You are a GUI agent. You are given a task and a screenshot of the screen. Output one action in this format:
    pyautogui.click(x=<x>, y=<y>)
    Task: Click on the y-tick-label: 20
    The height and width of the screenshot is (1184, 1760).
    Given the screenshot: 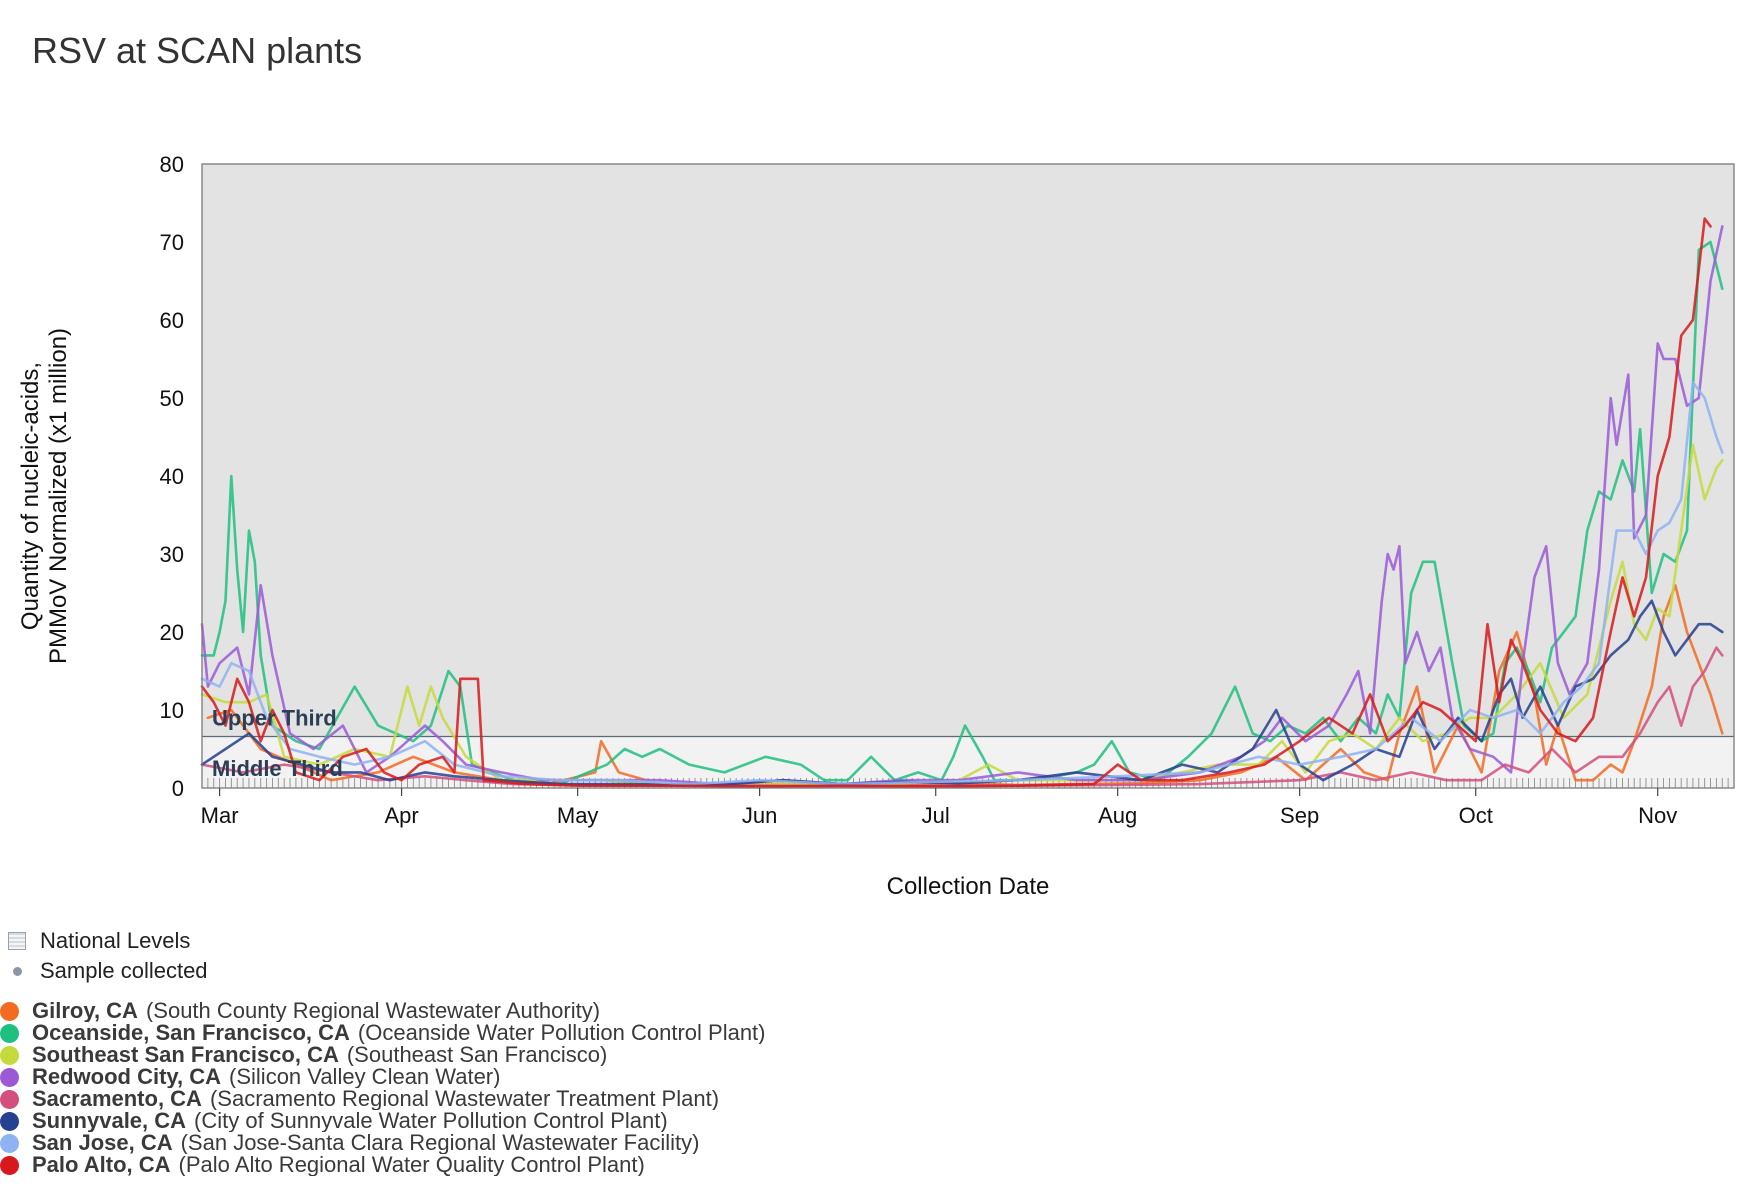 What is the action you would take?
    pyautogui.click(x=172, y=632)
    